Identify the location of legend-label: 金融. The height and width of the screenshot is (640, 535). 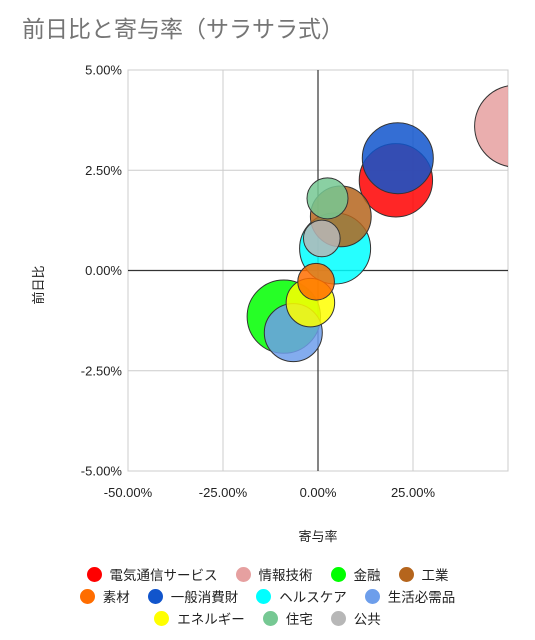
(367, 576).